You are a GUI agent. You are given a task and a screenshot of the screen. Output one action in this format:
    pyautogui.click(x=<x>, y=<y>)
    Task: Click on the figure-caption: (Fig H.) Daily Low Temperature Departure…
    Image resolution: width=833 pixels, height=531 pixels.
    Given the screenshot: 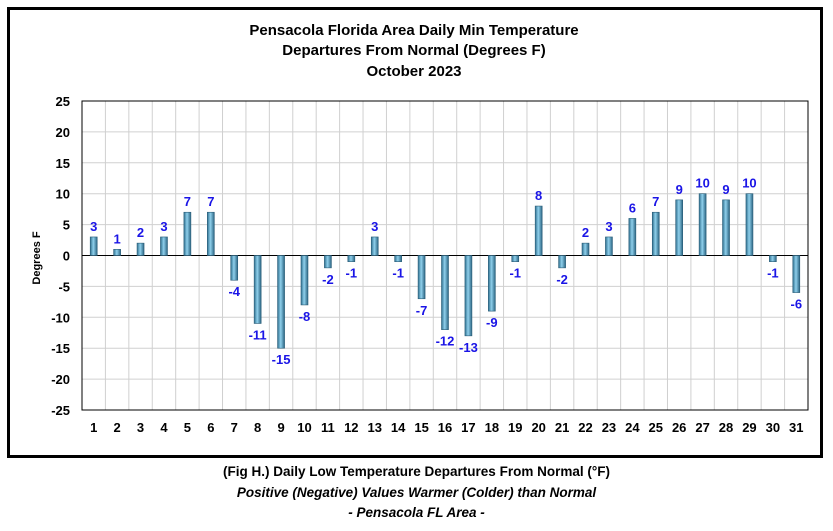 What is the action you would take?
    pyautogui.click(x=416, y=471)
    